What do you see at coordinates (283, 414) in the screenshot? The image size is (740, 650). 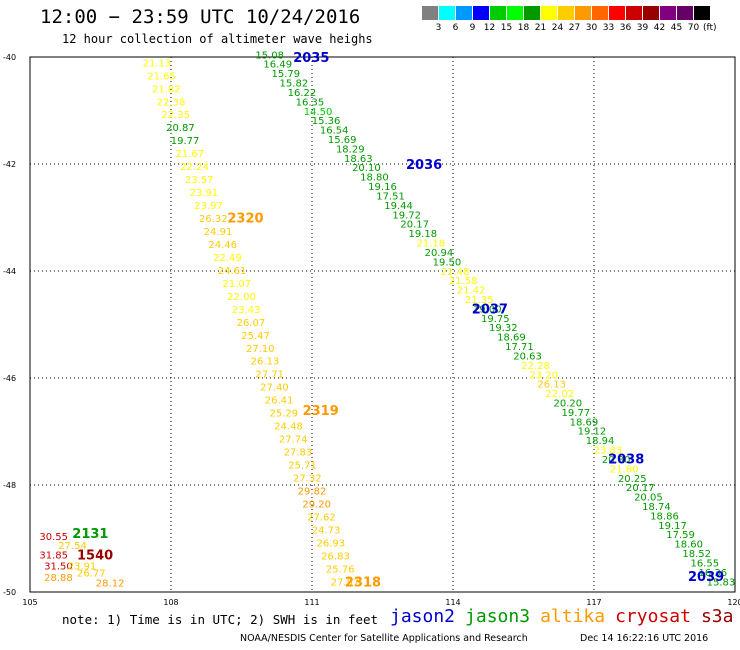 I see `wave-height-value: 25.29` at bounding box center [283, 414].